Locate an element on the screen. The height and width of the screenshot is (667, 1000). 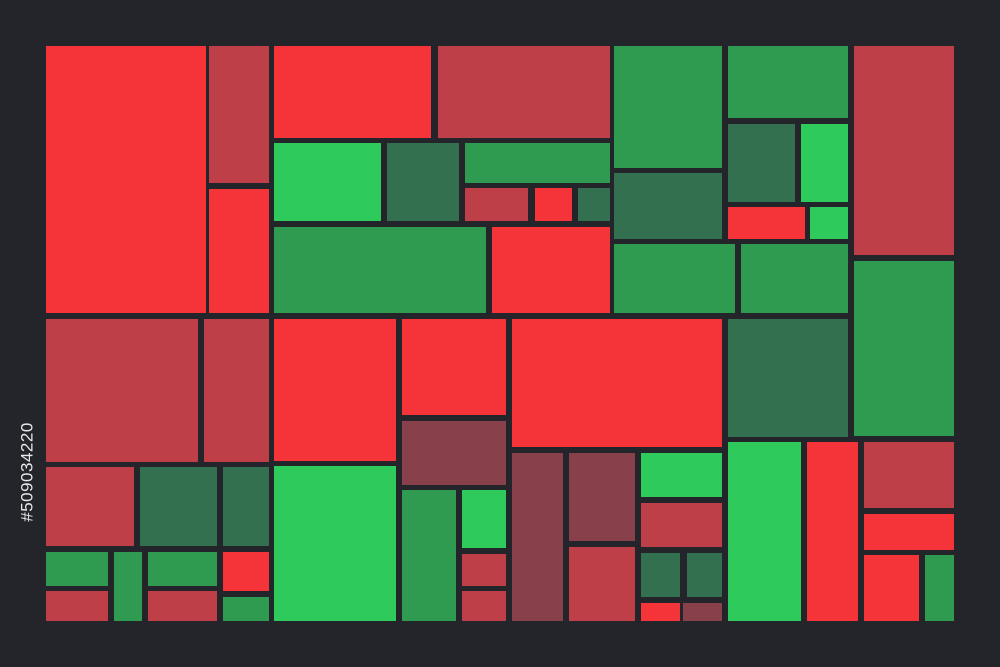
image-id: #509034220 is located at coordinates (26, 472).